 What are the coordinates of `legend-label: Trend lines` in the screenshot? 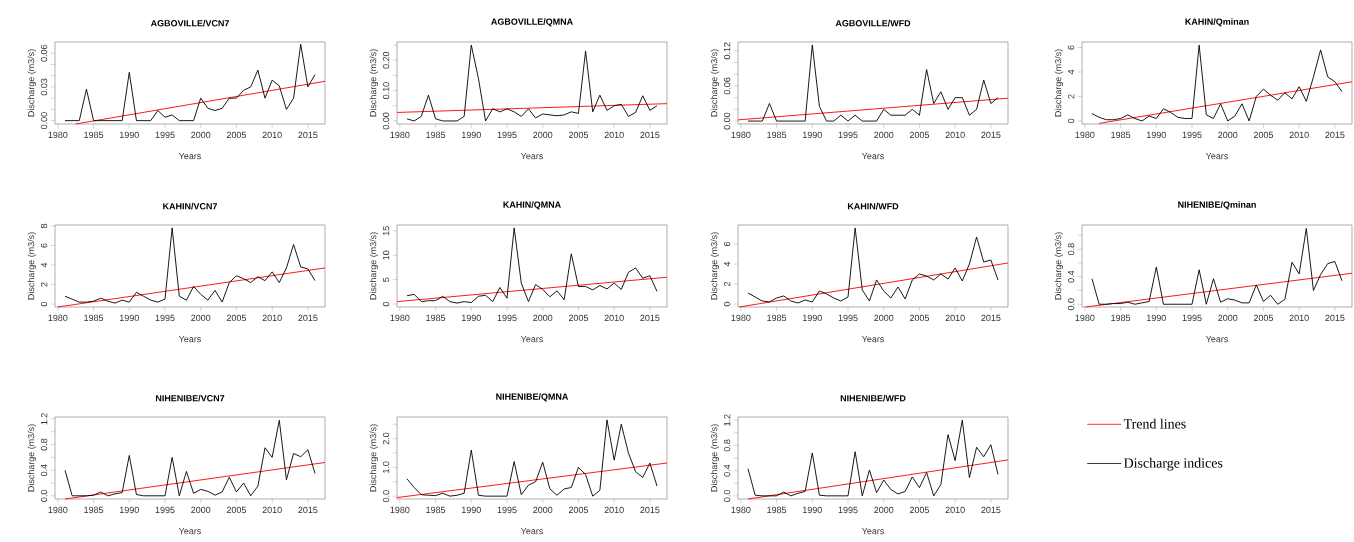 It's located at (1154, 423).